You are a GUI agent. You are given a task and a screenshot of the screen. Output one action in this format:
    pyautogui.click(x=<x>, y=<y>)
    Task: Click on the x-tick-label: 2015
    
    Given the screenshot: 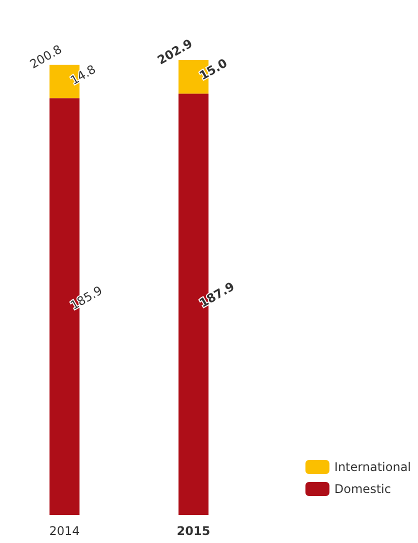 What is the action you would take?
    pyautogui.click(x=193, y=531)
    